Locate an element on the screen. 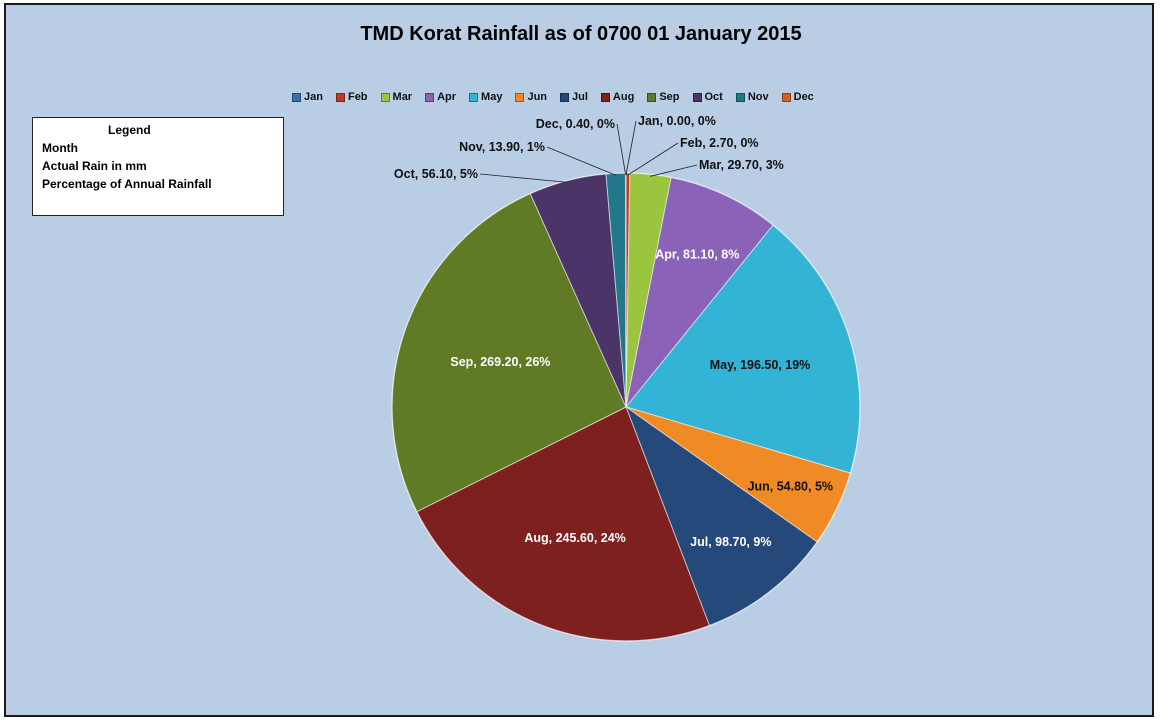 The width and height of the screenshot is (1160, 724). data-label-oct: Oct, 56.10, 5% is located at coordinates (436, 174).